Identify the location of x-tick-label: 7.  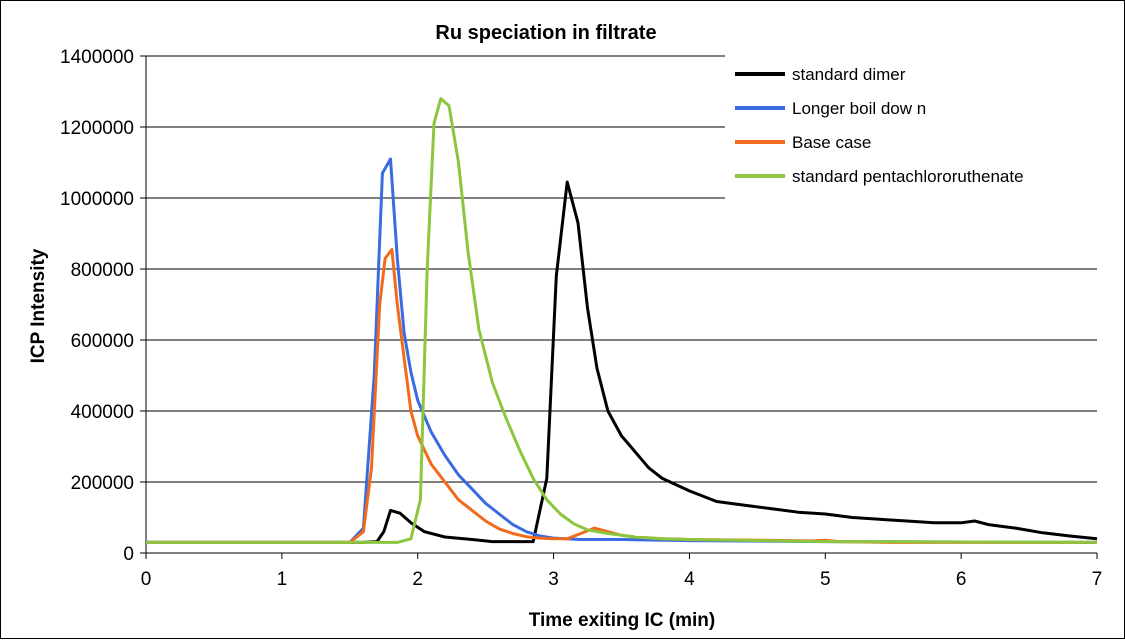
(1097, 579).